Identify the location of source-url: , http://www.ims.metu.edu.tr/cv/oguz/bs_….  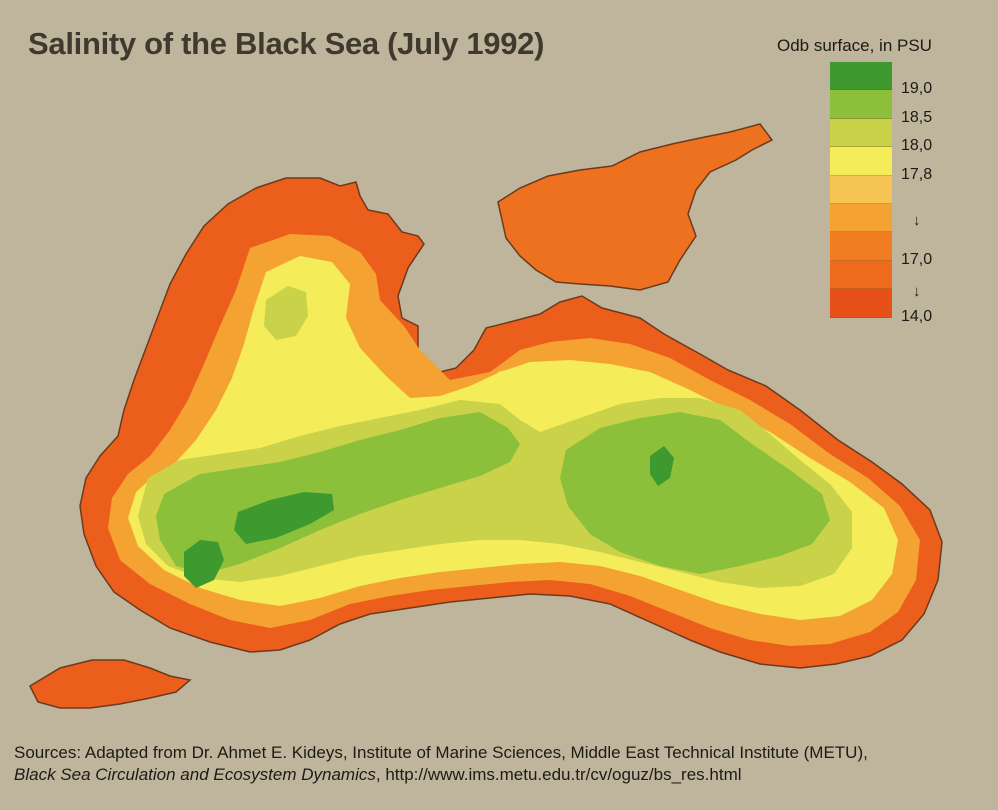
(558, 774).